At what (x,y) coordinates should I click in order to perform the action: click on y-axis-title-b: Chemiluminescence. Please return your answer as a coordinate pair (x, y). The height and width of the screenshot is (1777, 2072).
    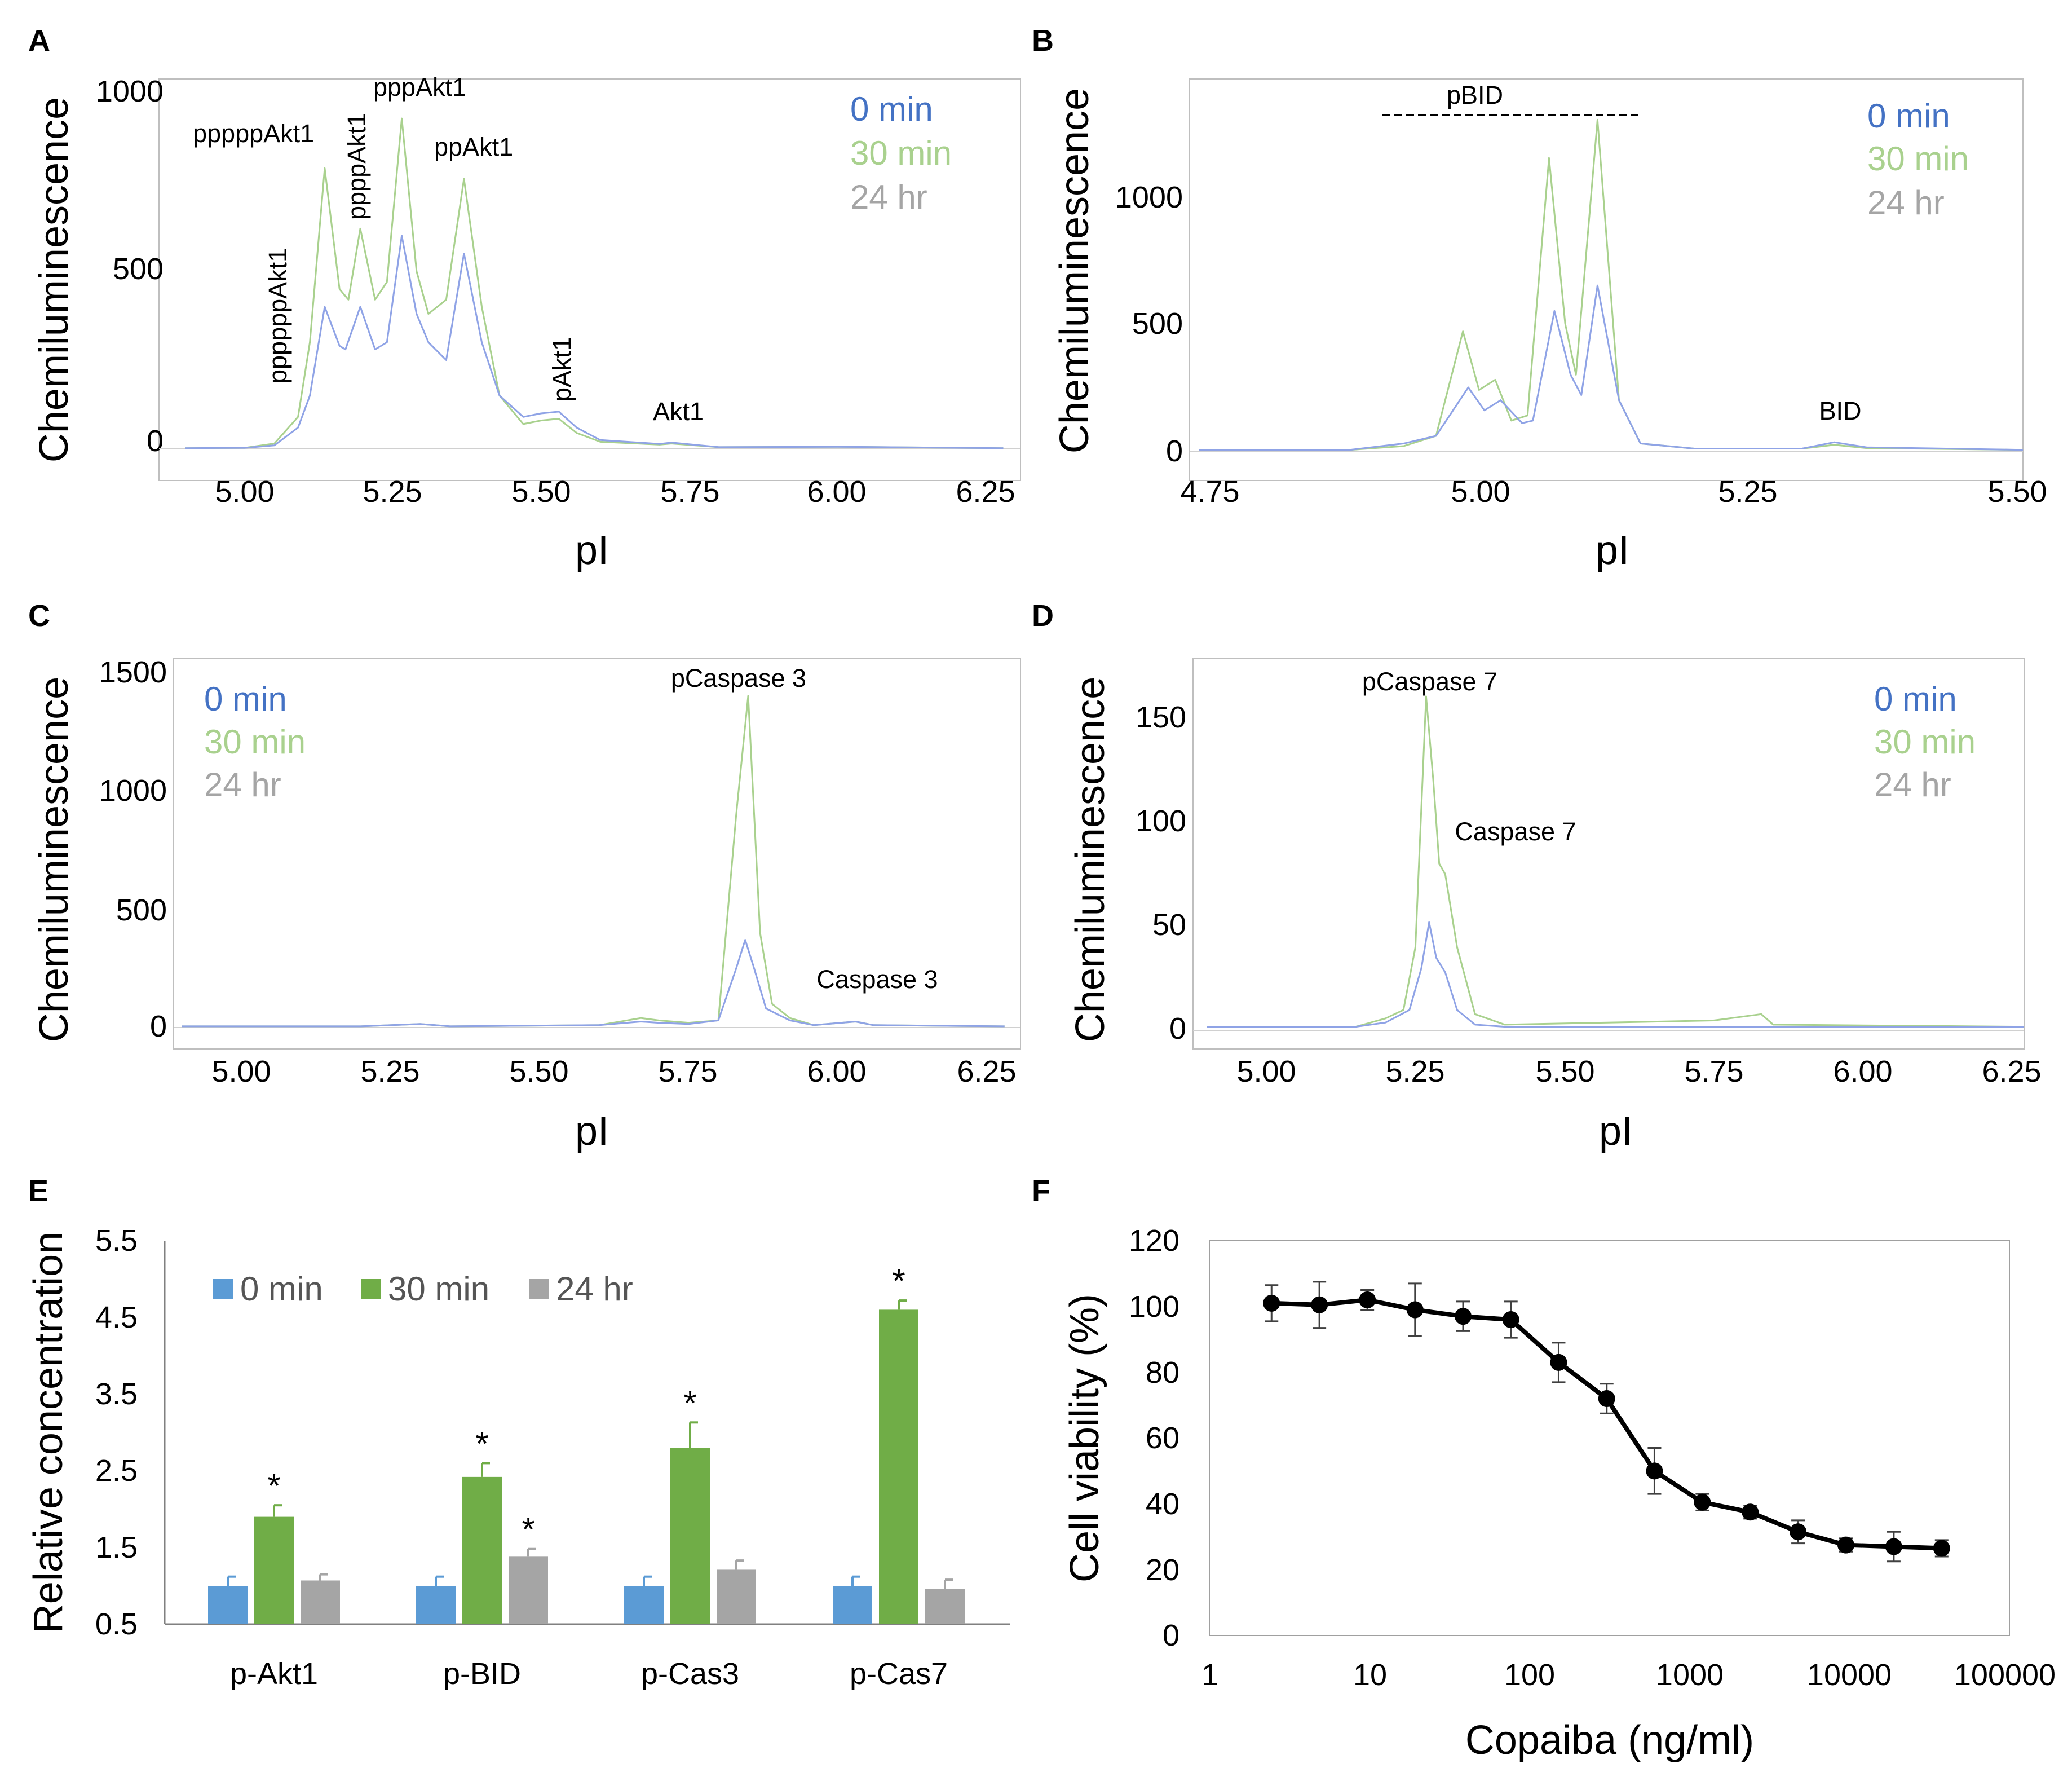
    Looking at the image, I should click on (1074, 270).